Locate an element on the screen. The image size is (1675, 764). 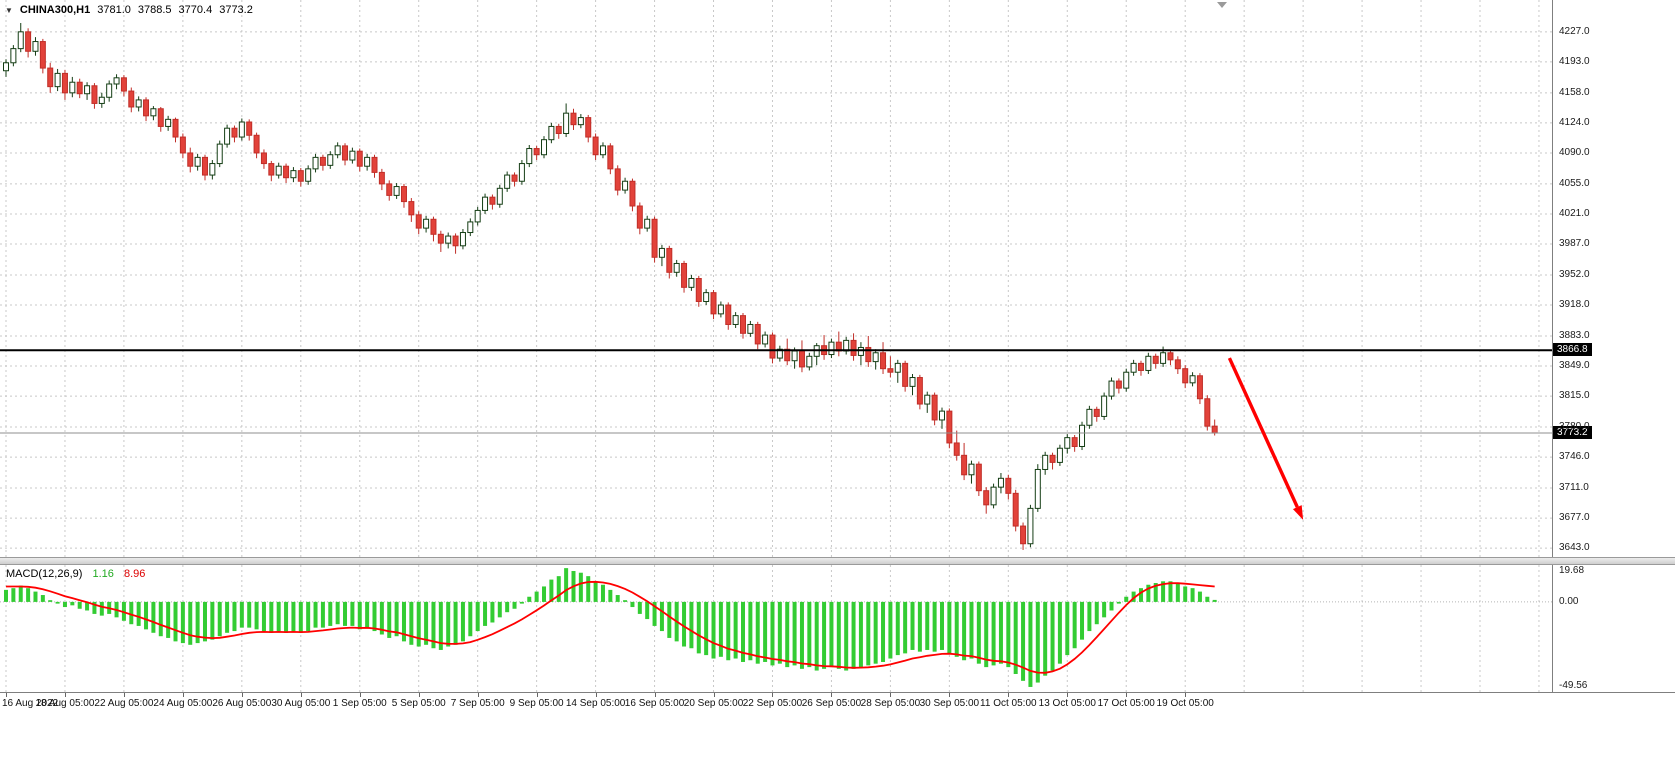
price-axis-label: 3643.0 is located at coordinates (1574, 548).